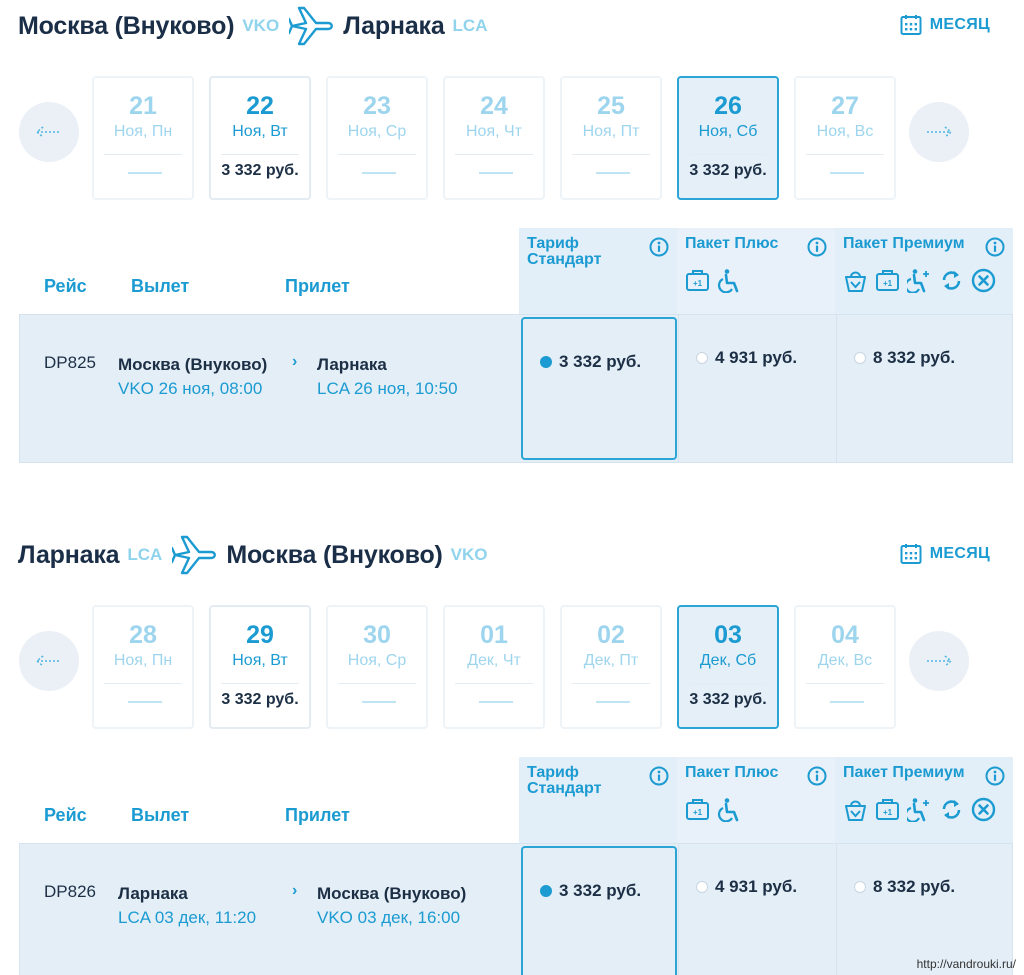  What do you see at coordinates (728, 106) in the screenshot?
I see `date-number: 26` at bounding box center [728, 106].